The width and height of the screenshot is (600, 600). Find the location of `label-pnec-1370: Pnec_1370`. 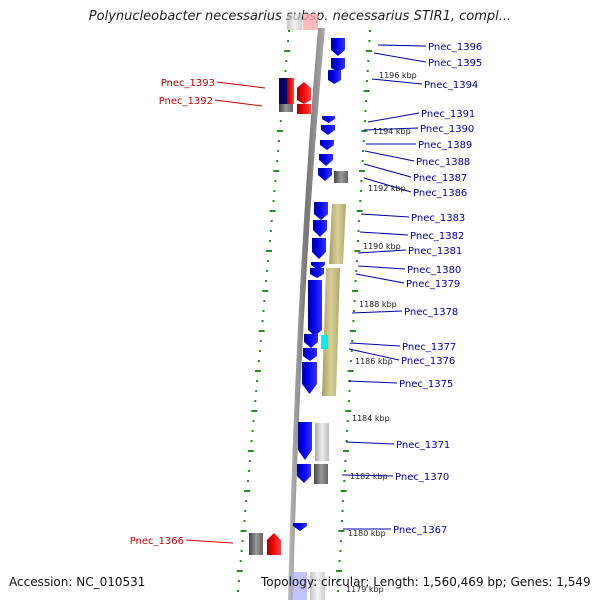

label-pnec-1370: Pnec_1370 is located at coordinates (422, 477).